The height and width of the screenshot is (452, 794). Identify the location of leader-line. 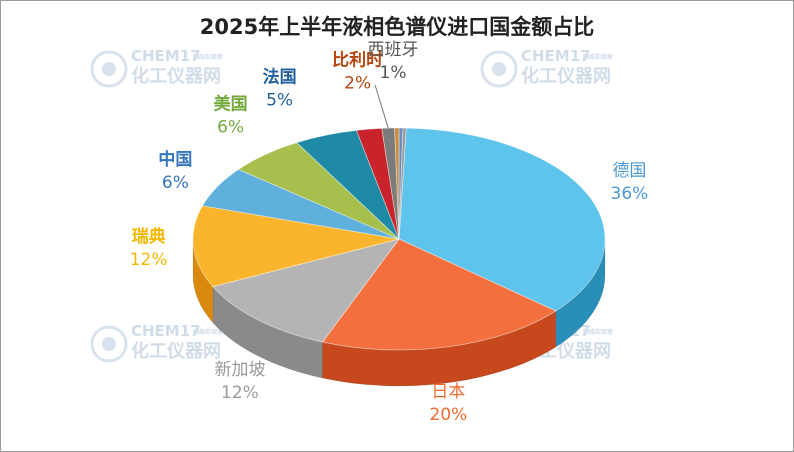
(381, 106).